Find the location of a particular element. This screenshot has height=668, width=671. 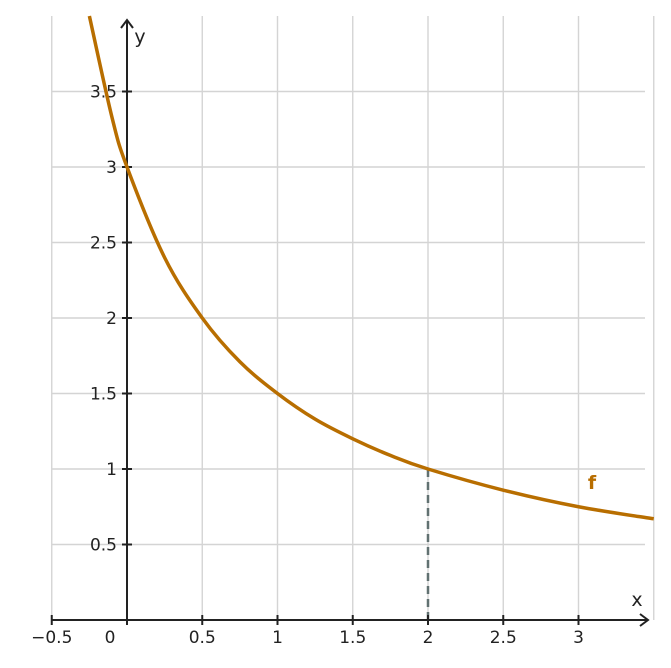

x-tick-label: 3 is located at coordinates (578, 638).